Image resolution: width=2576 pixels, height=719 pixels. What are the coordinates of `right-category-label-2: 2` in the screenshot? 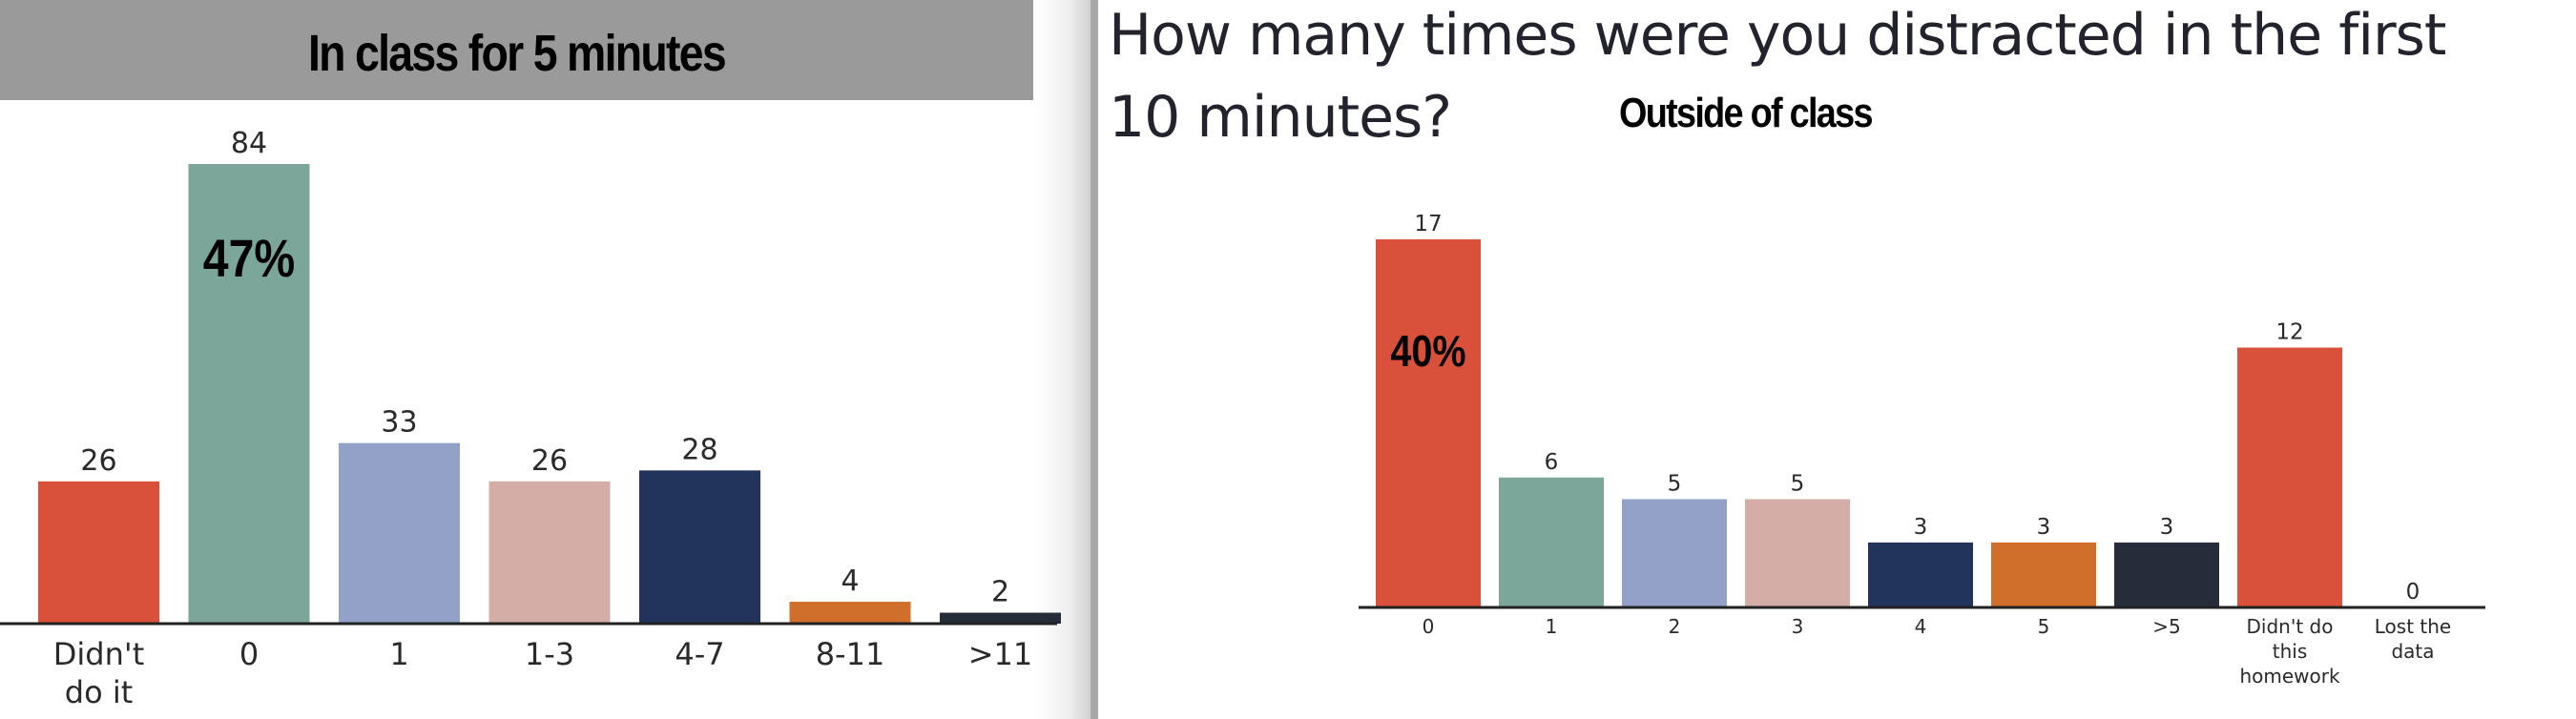 It's located at (1675, 626).